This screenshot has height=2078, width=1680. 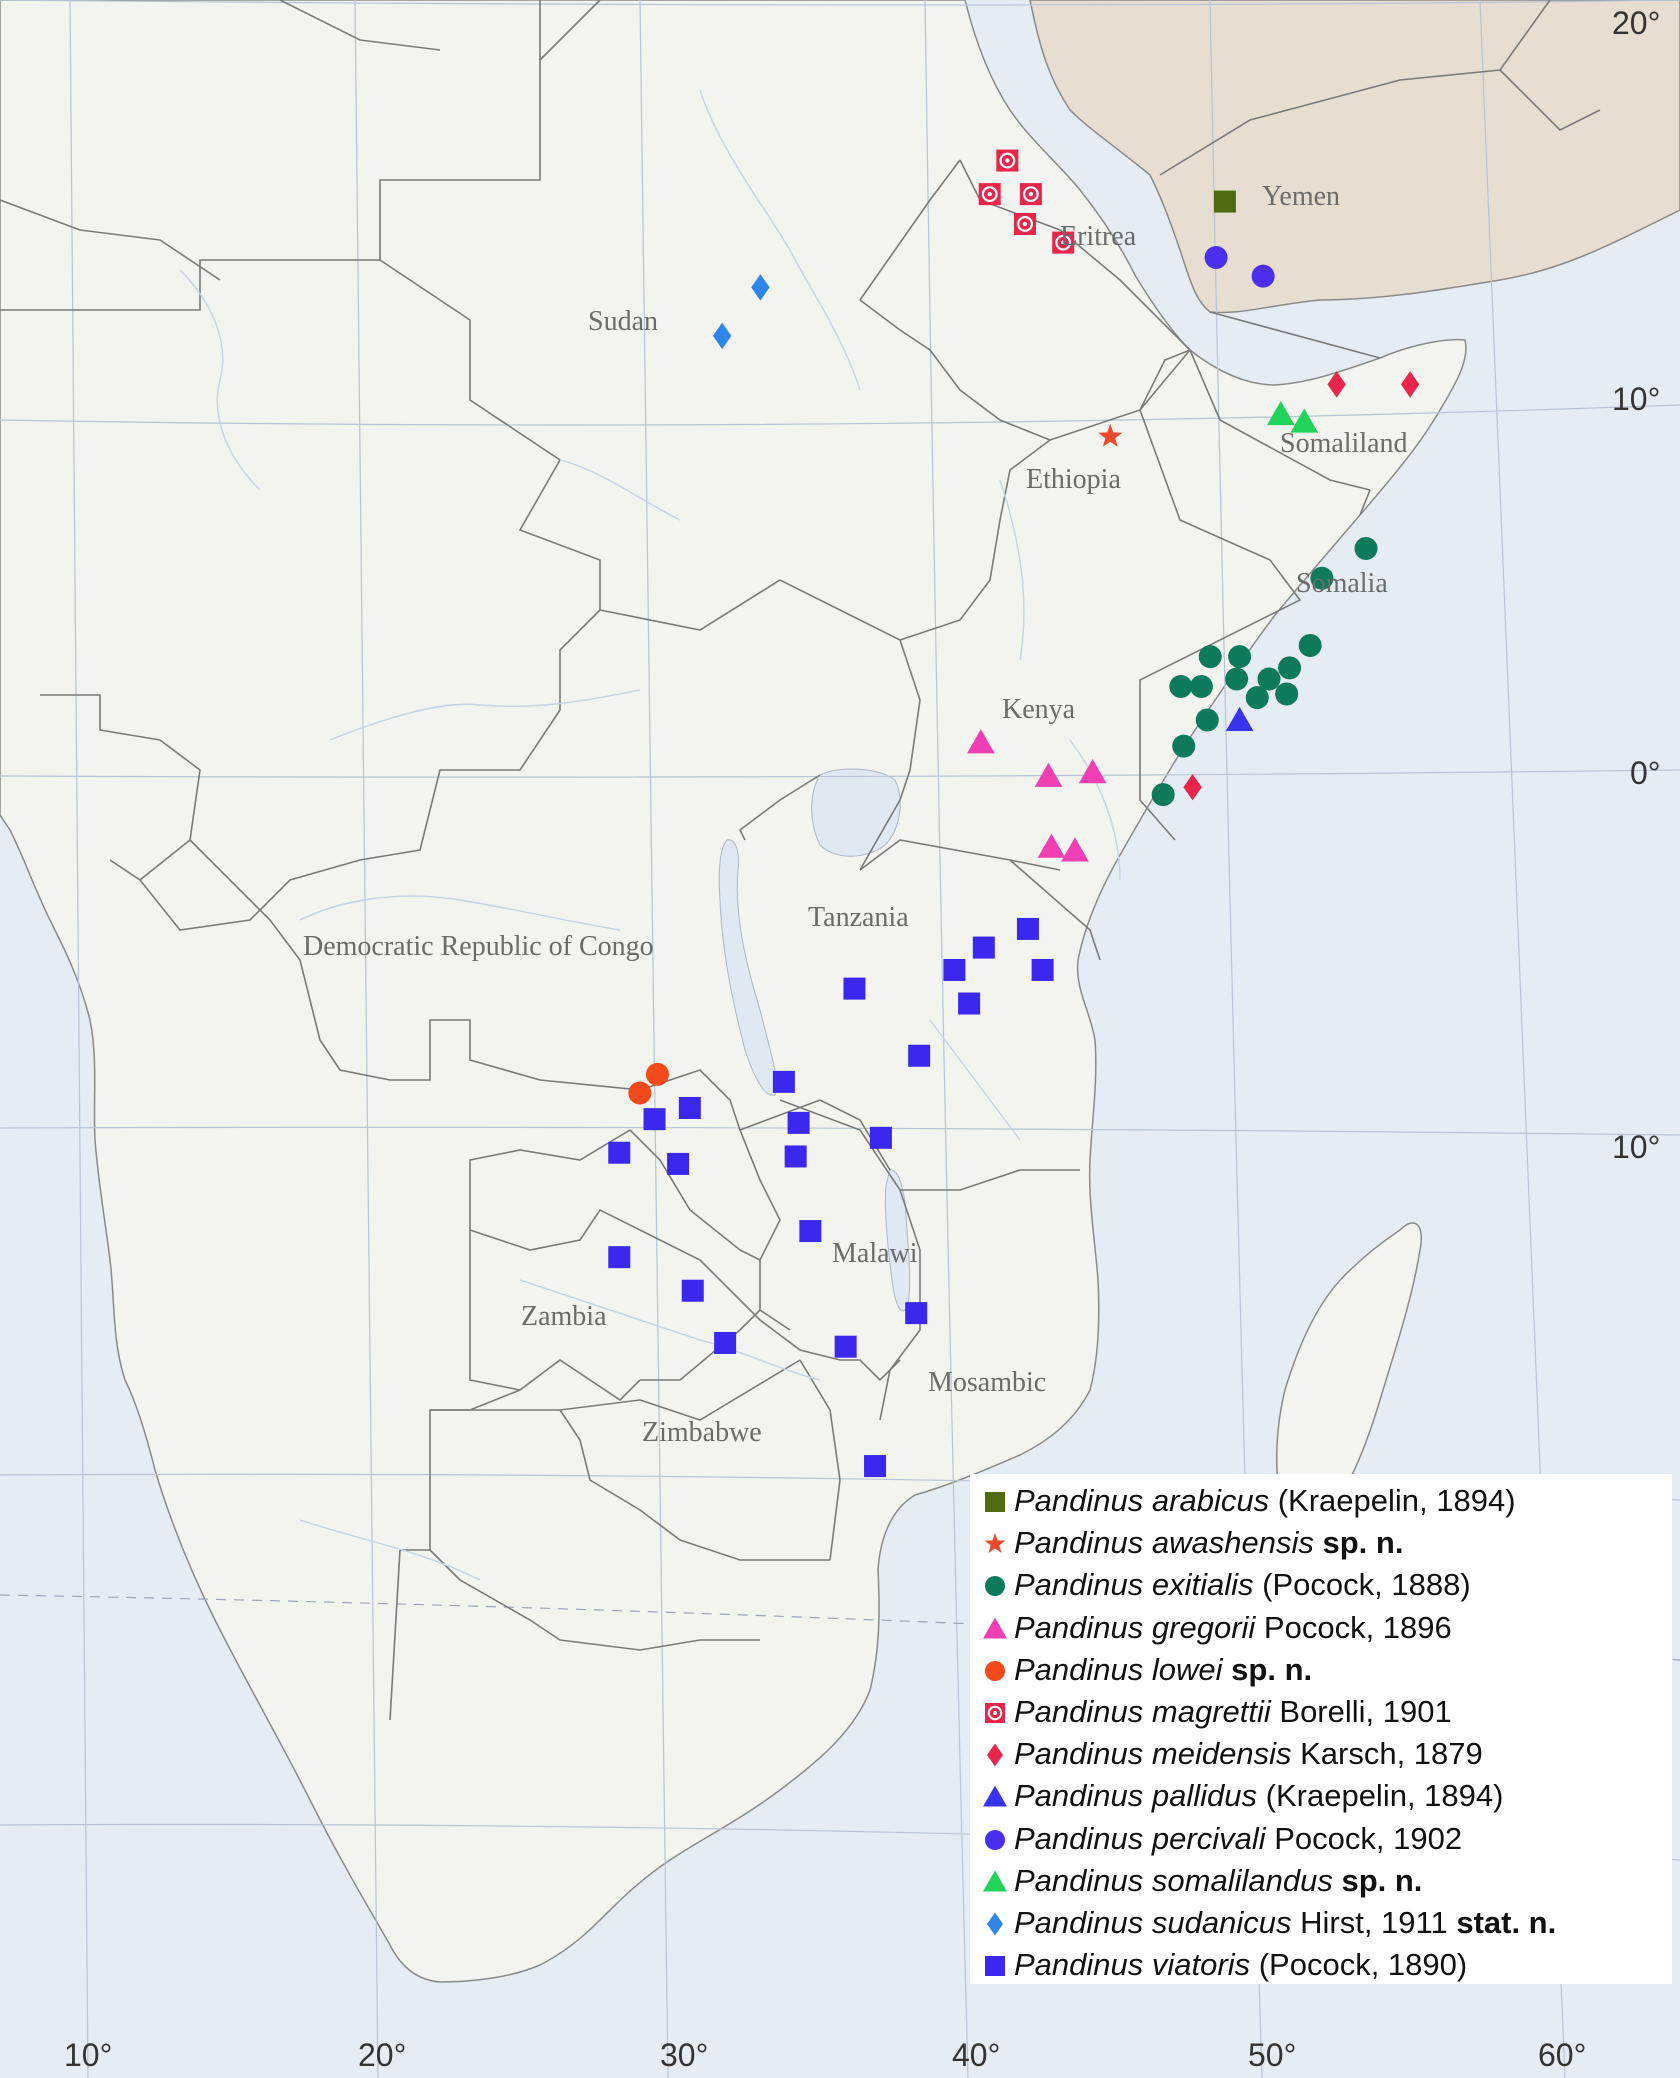 I want to click on legend-taxon: Pandinus lowei, so click(x=1118, y=1669).